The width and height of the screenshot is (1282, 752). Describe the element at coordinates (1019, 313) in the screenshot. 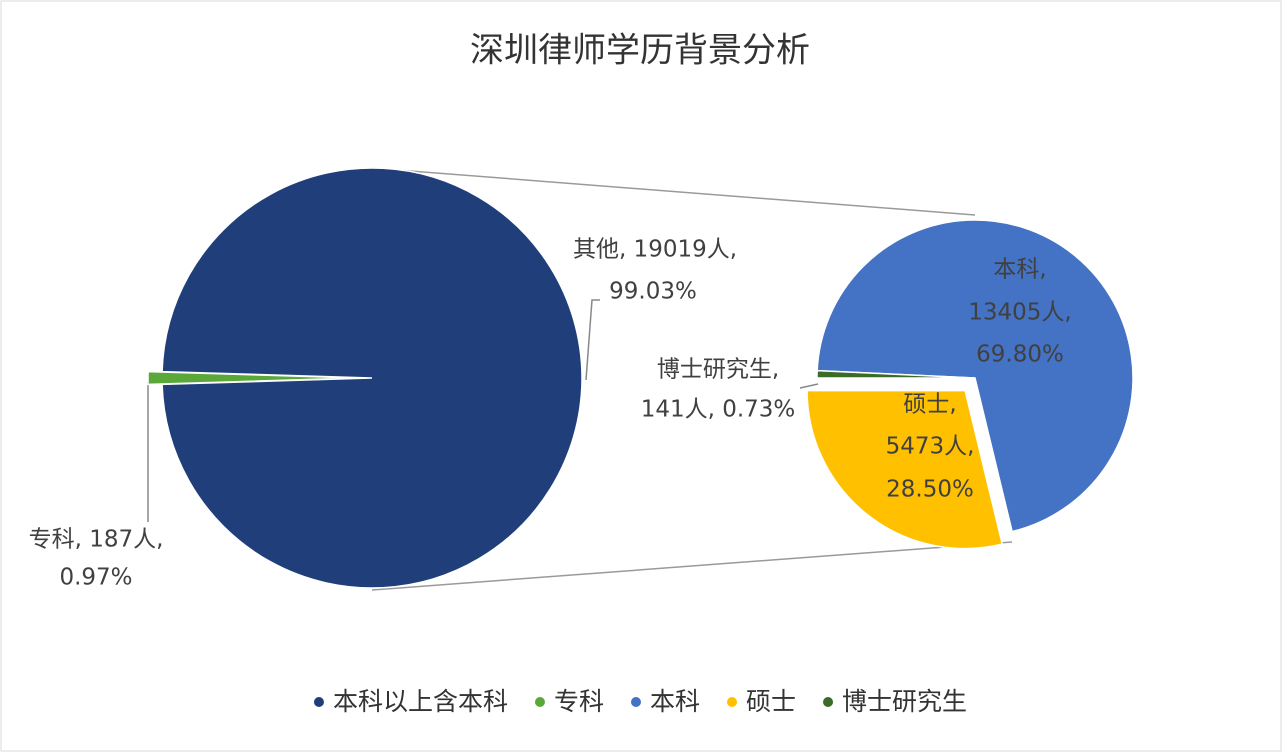

I see `data-label: 13405人,` at that location.